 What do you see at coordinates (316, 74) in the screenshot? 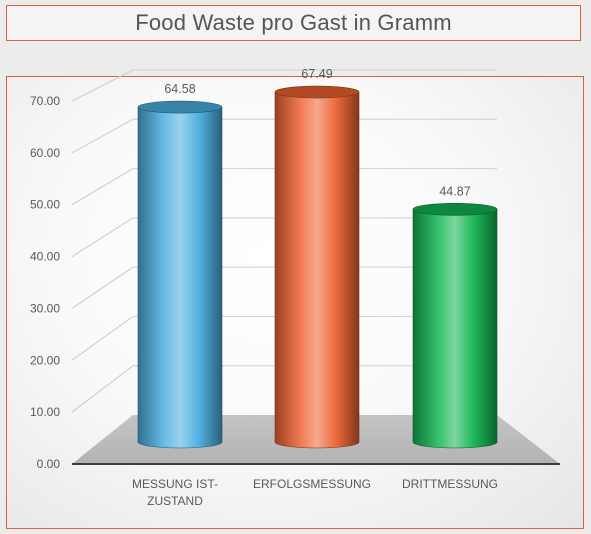
I see `data-label: 67.49` at bounding box center [316, 74].